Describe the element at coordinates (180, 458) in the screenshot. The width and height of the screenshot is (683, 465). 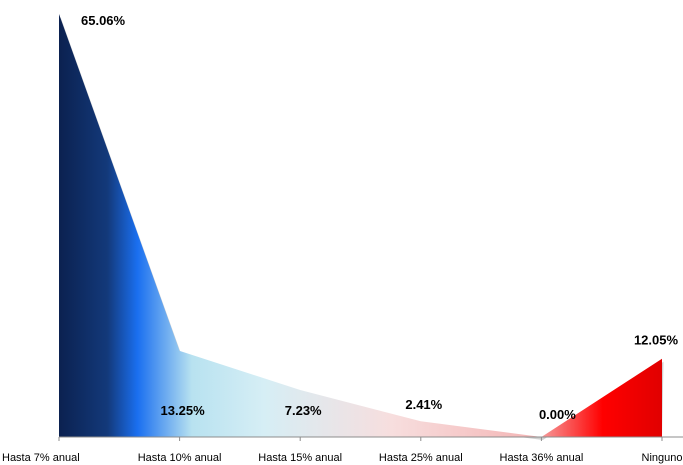
I see `x-tick-label: Hasta 10% anual` at that location.